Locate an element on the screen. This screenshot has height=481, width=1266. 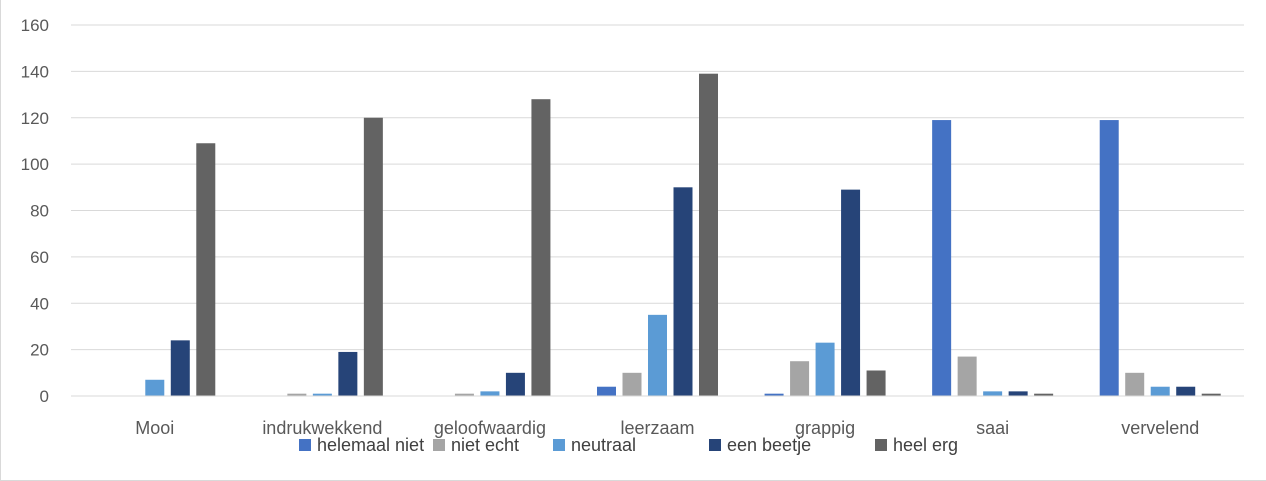
legend-label: niet echt is located at coordinates (485, 445).